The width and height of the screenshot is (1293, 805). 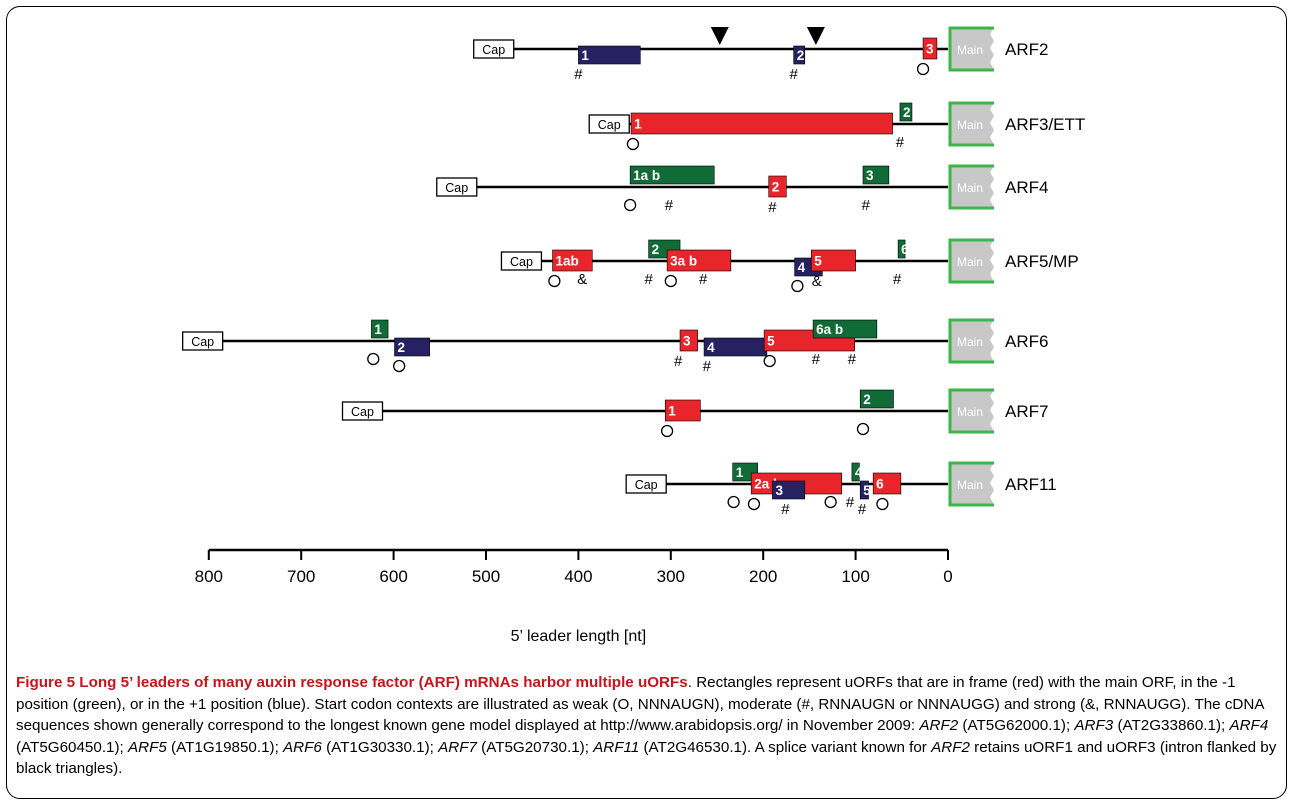 I want to click on gene-name-arf3-ett: ARF3/ETT, so click(x=1045, y=124).